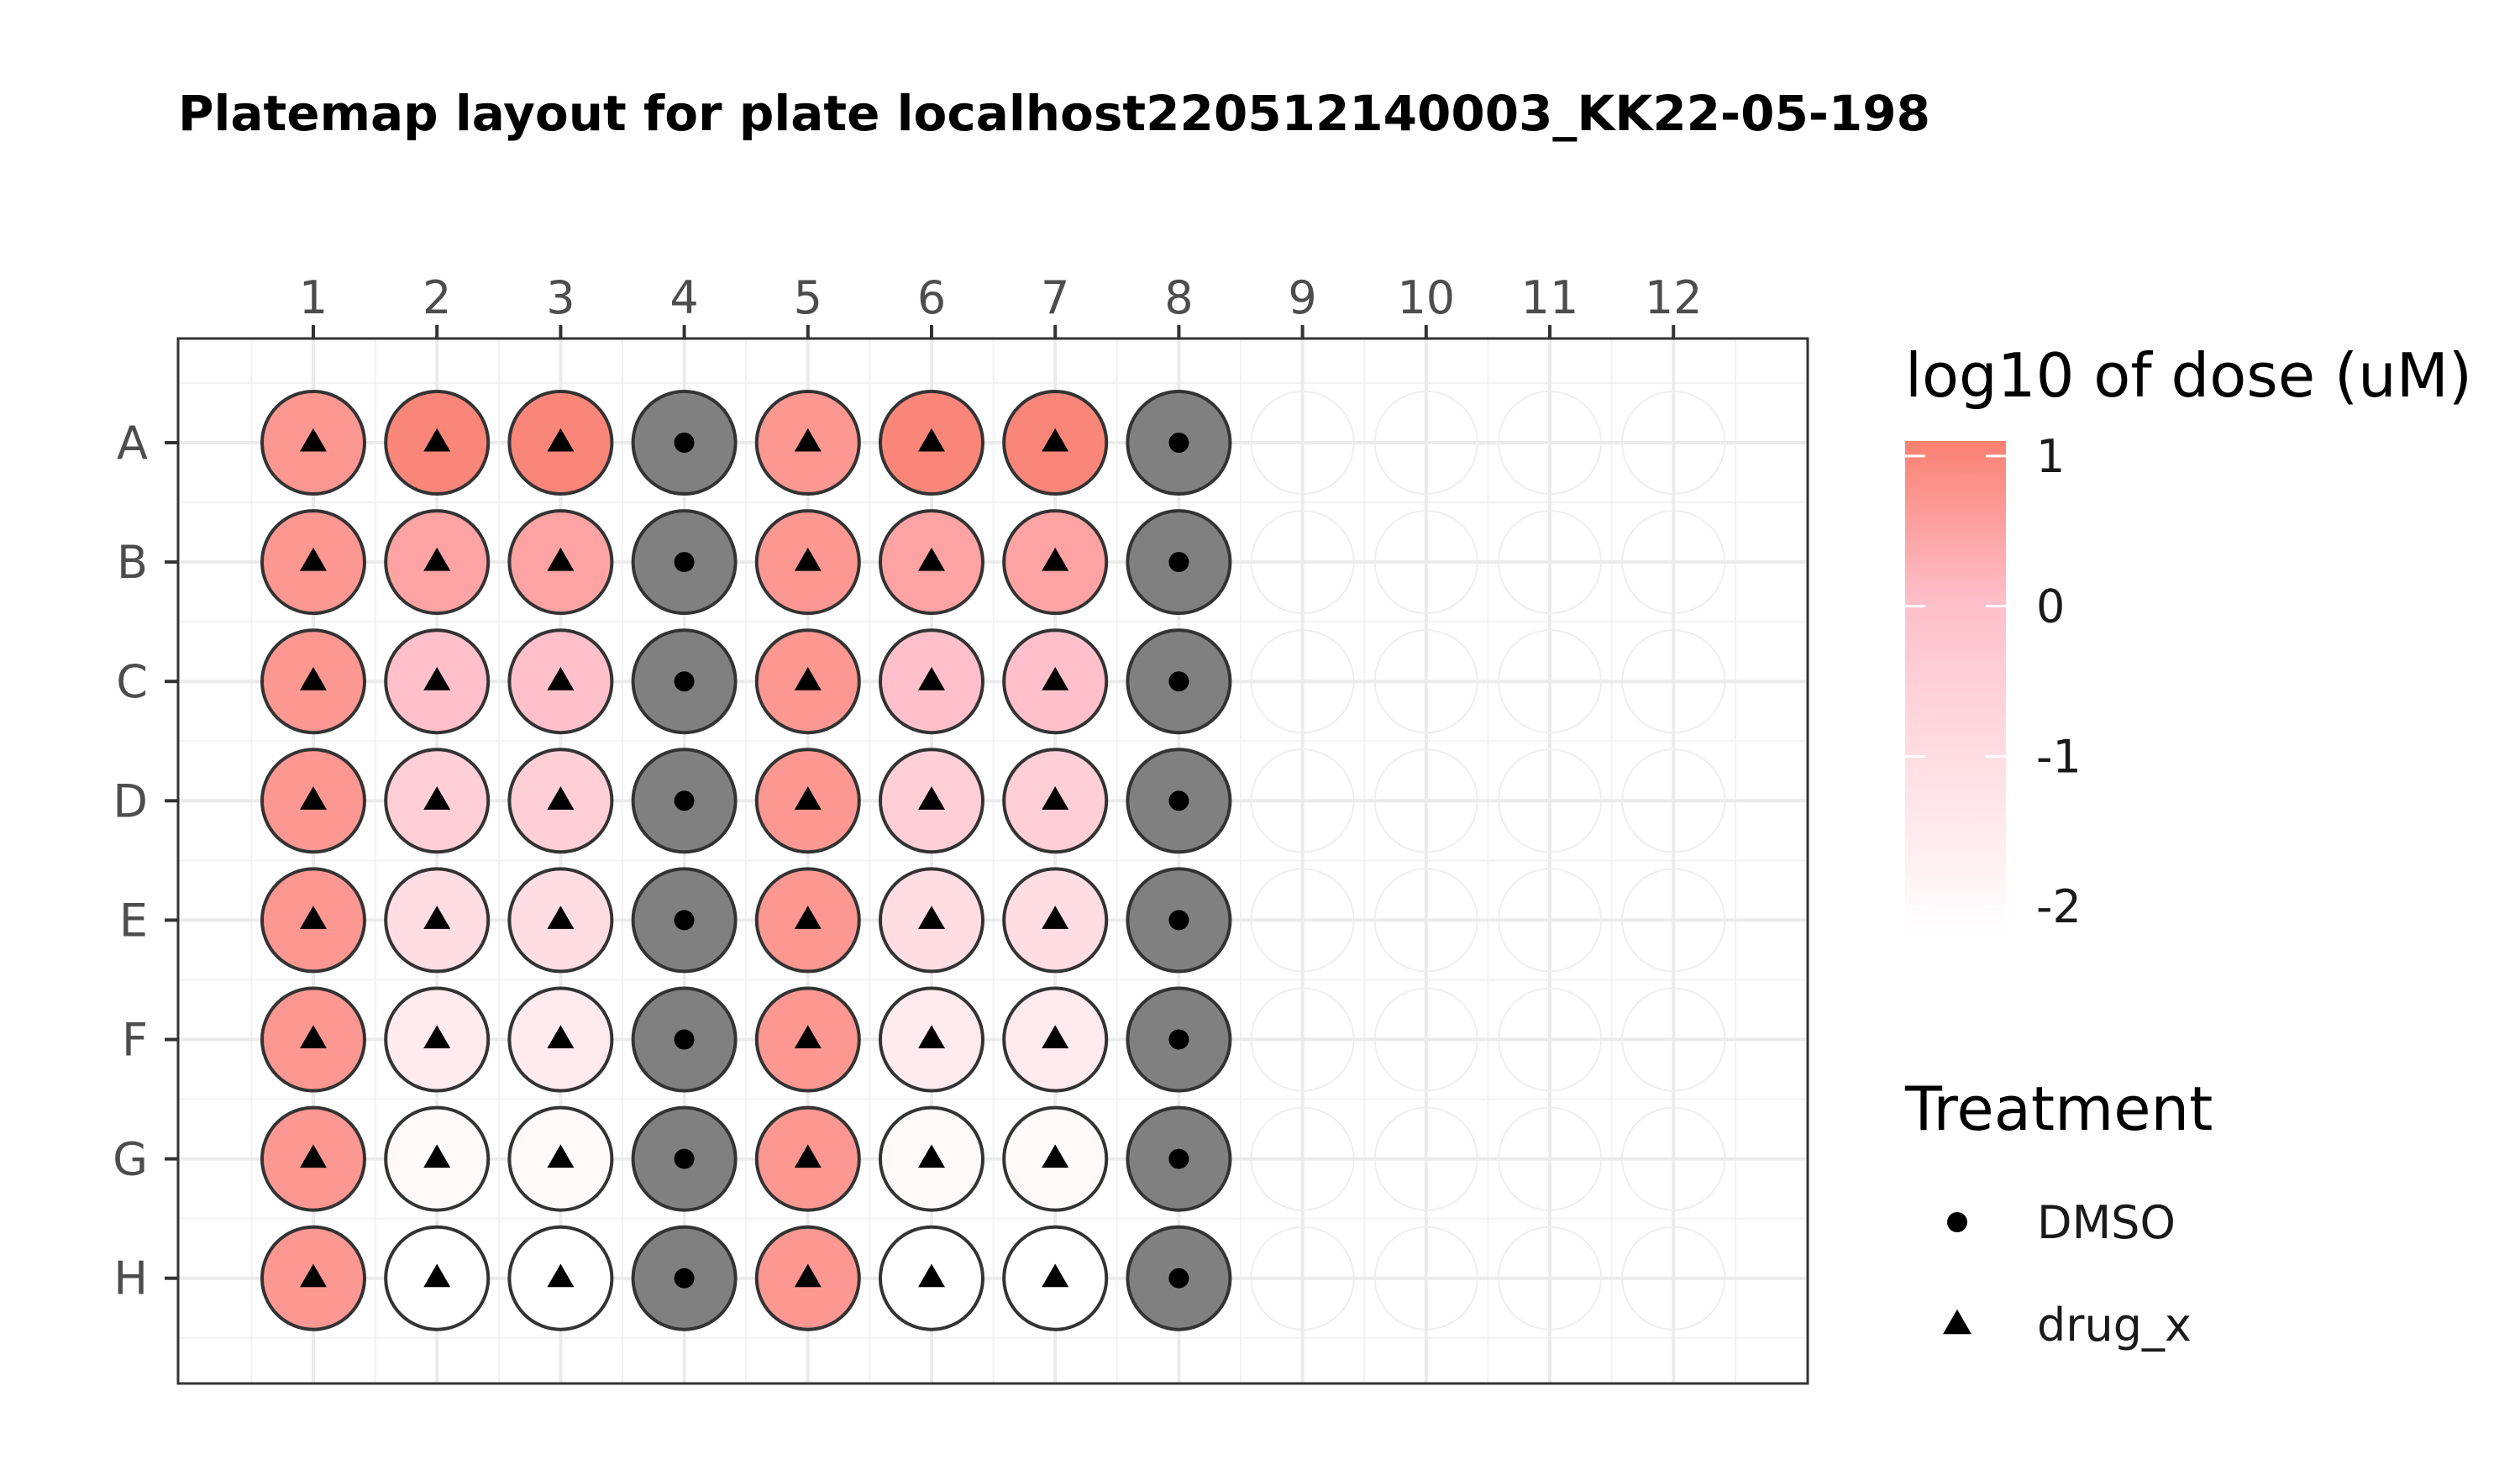 Image resolution: width=2520 pixels, height=1470 pixels. I want to click on well-F4, so click(684, 1039).